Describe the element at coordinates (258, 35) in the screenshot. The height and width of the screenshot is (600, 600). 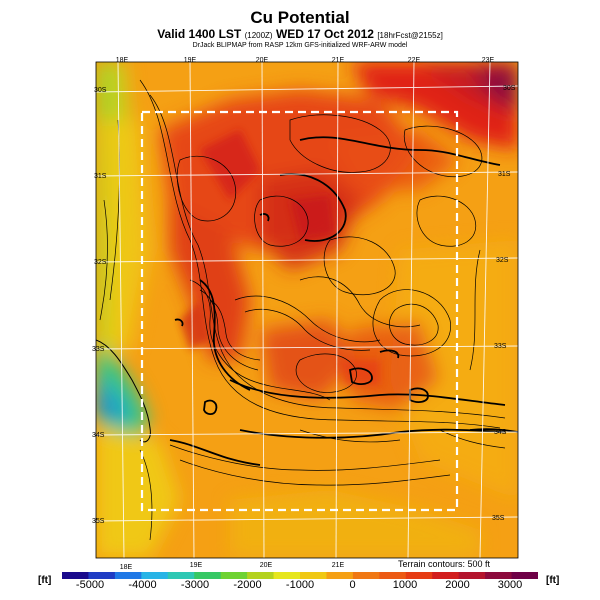
I see `utc-time: (1200Z)` at that location.